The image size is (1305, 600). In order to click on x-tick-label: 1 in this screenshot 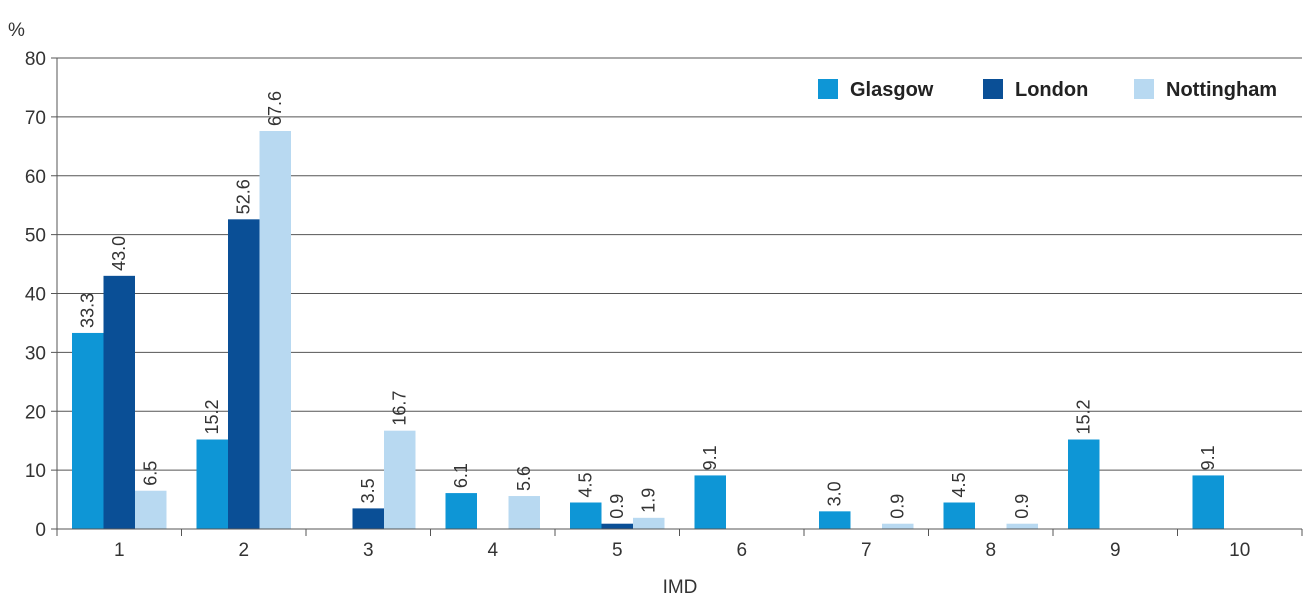, I will do `click(119, 550)`.